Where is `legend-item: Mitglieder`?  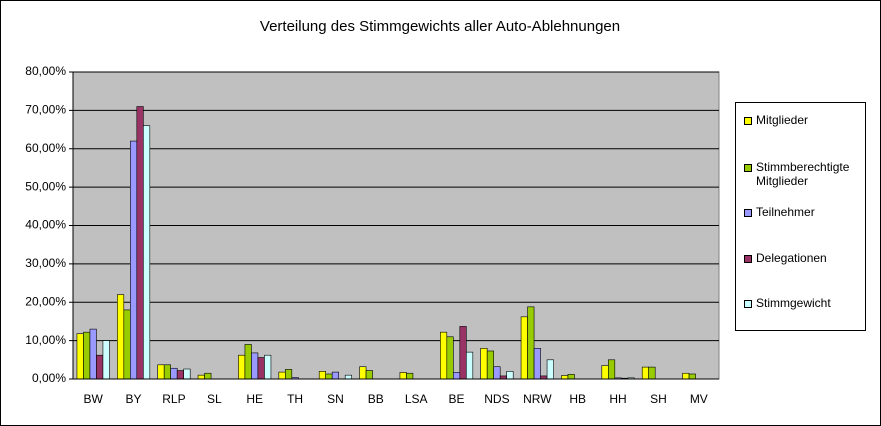
legend-item: Mitglieder is located at coordinates (804, 120).